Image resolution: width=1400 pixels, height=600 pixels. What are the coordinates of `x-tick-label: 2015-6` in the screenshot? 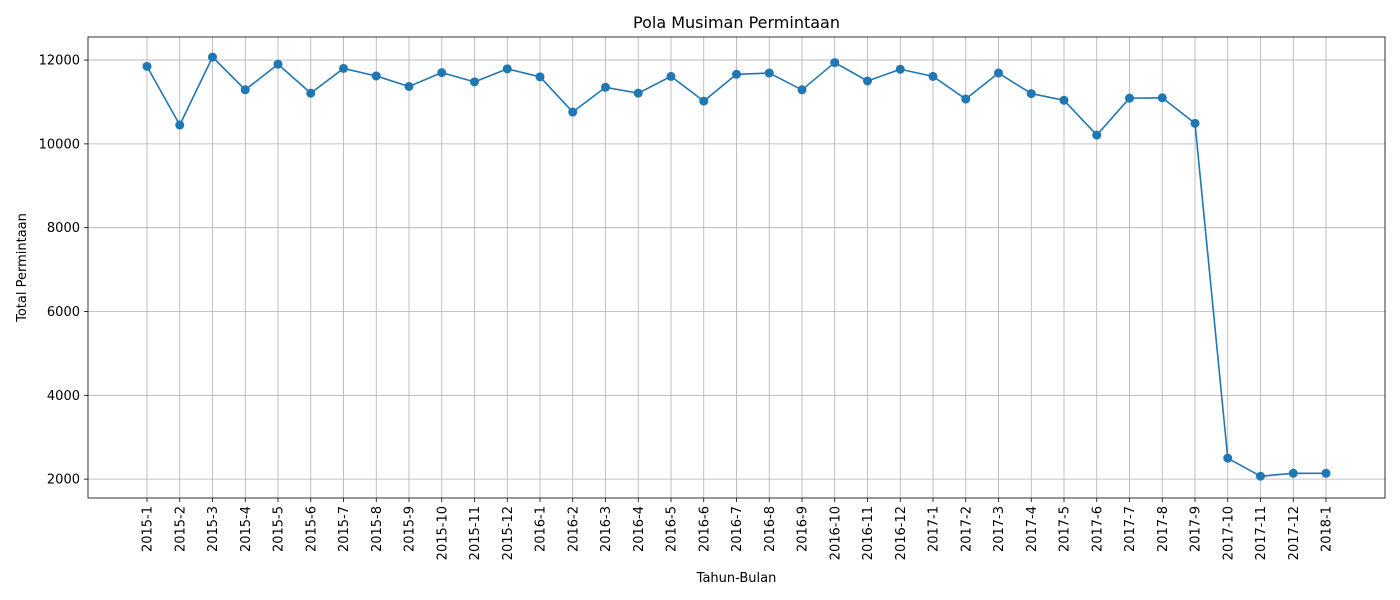 It's located at (311, 529).